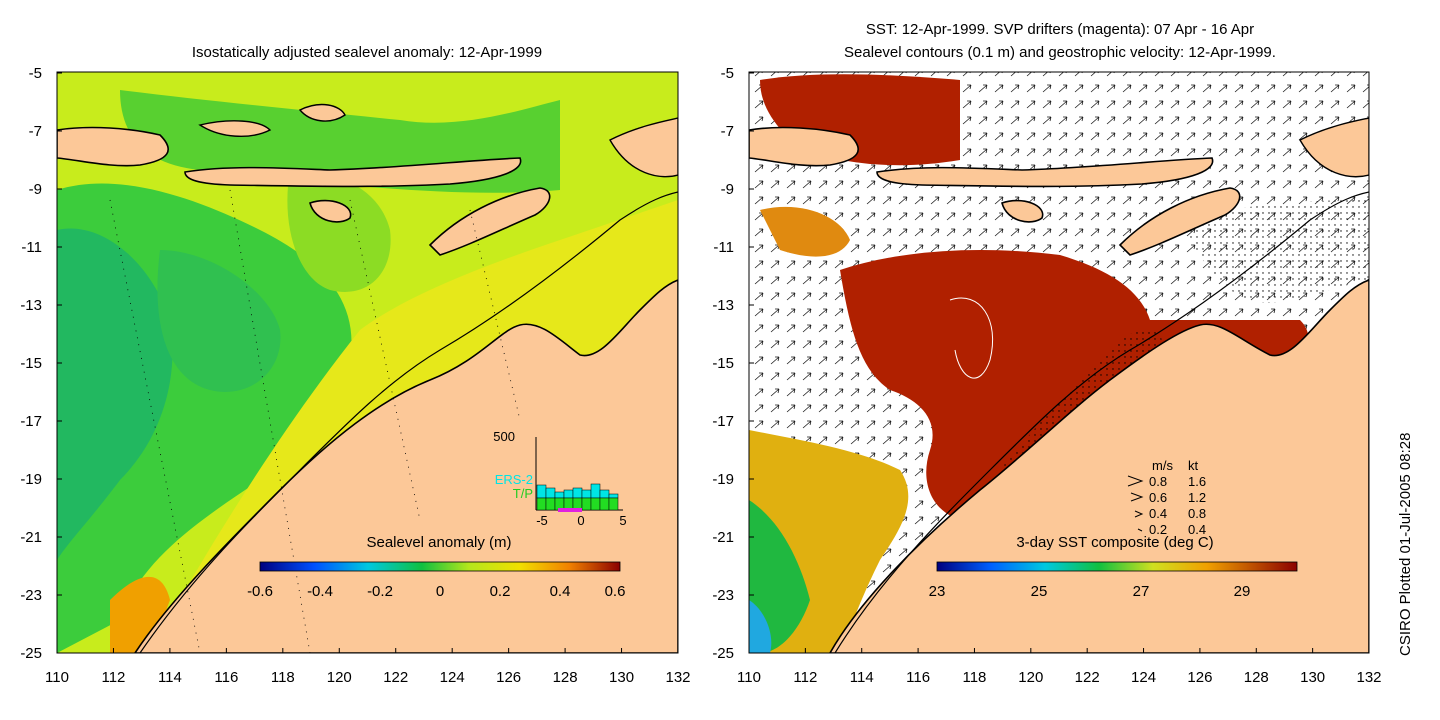 The height and width of the screenshot is (720, 1440). What do you see at coordinates (974, 677) in the screenshot?
I see `right-xtick-label: 118` at bounding box center [974, 677].